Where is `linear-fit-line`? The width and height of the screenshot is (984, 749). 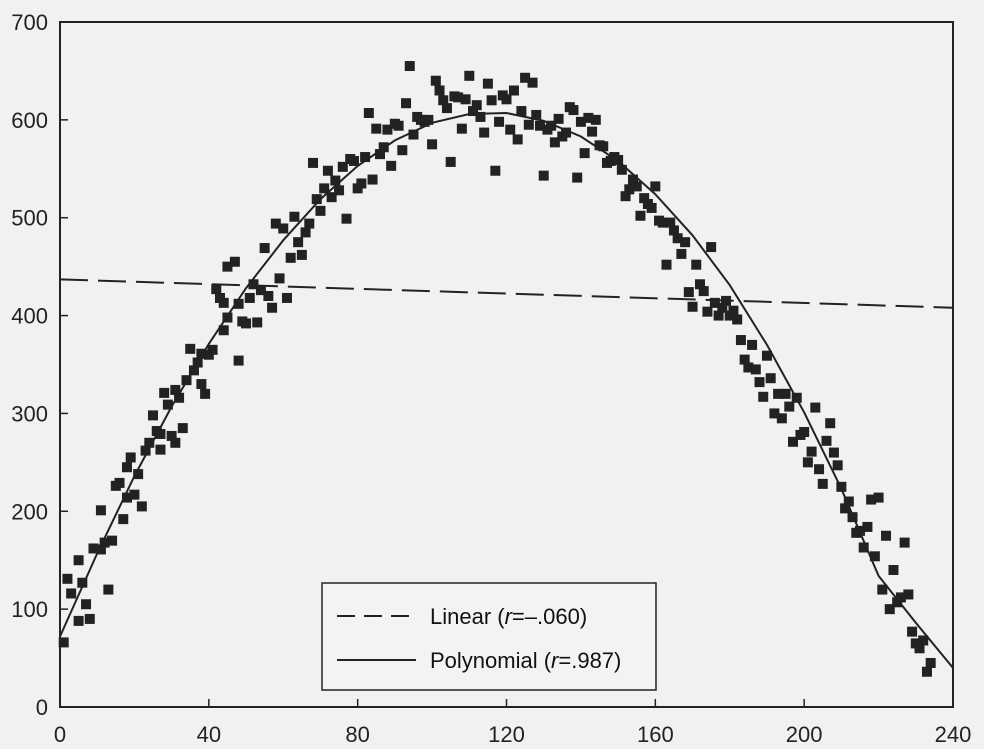 linear-fit-line is located at coordinates (506, 293).